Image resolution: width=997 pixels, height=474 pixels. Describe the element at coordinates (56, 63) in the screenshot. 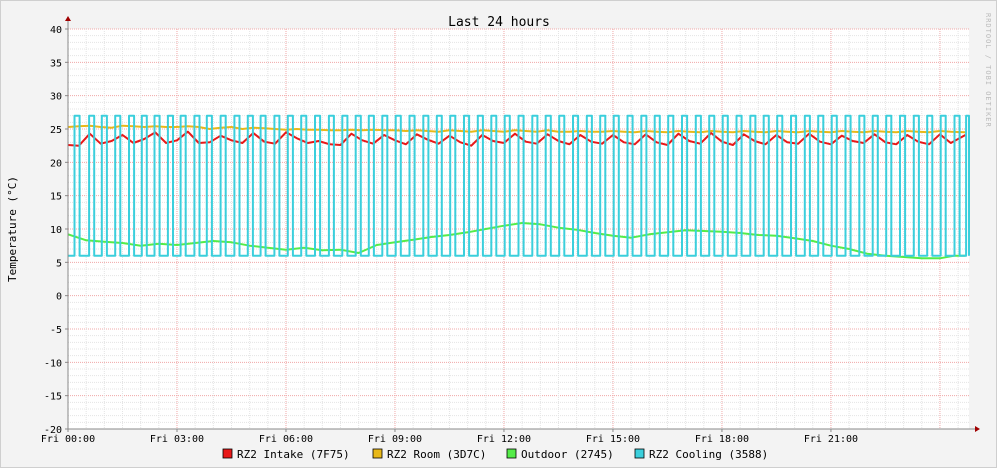

I see `y-tick-label: 35` at that location.